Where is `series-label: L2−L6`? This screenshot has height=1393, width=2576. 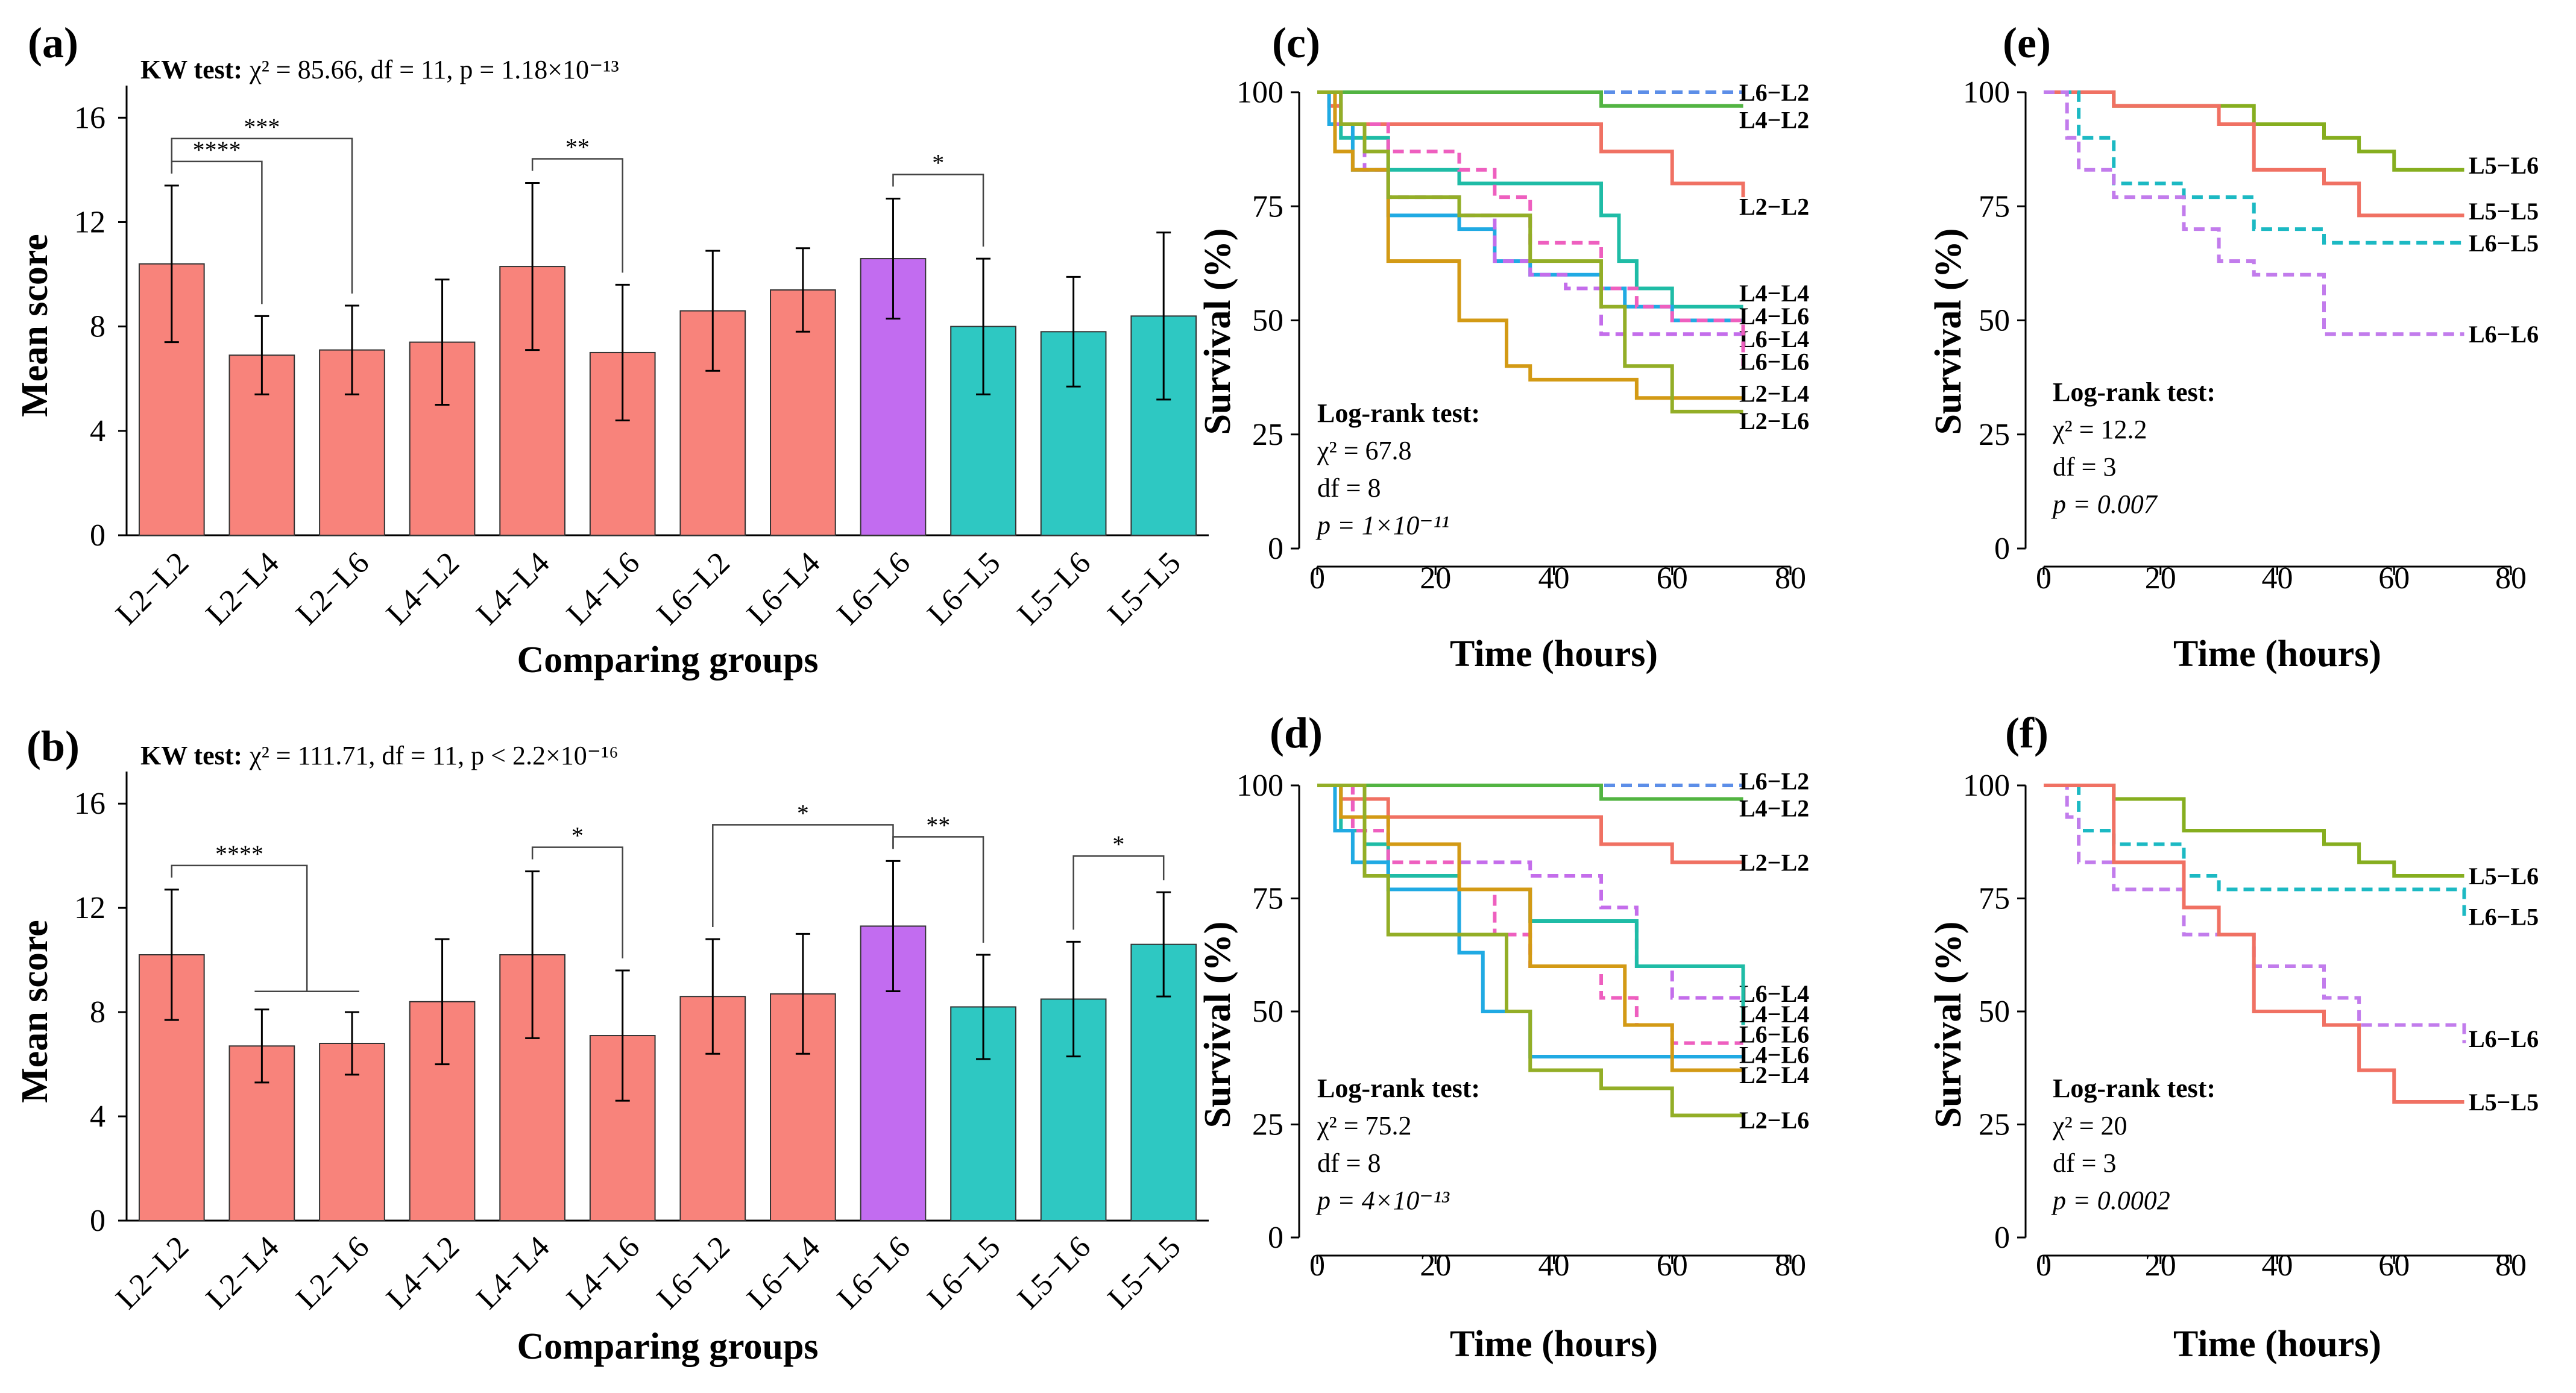 series-label: L2−L6 is located at coordinates (1774, 1120).